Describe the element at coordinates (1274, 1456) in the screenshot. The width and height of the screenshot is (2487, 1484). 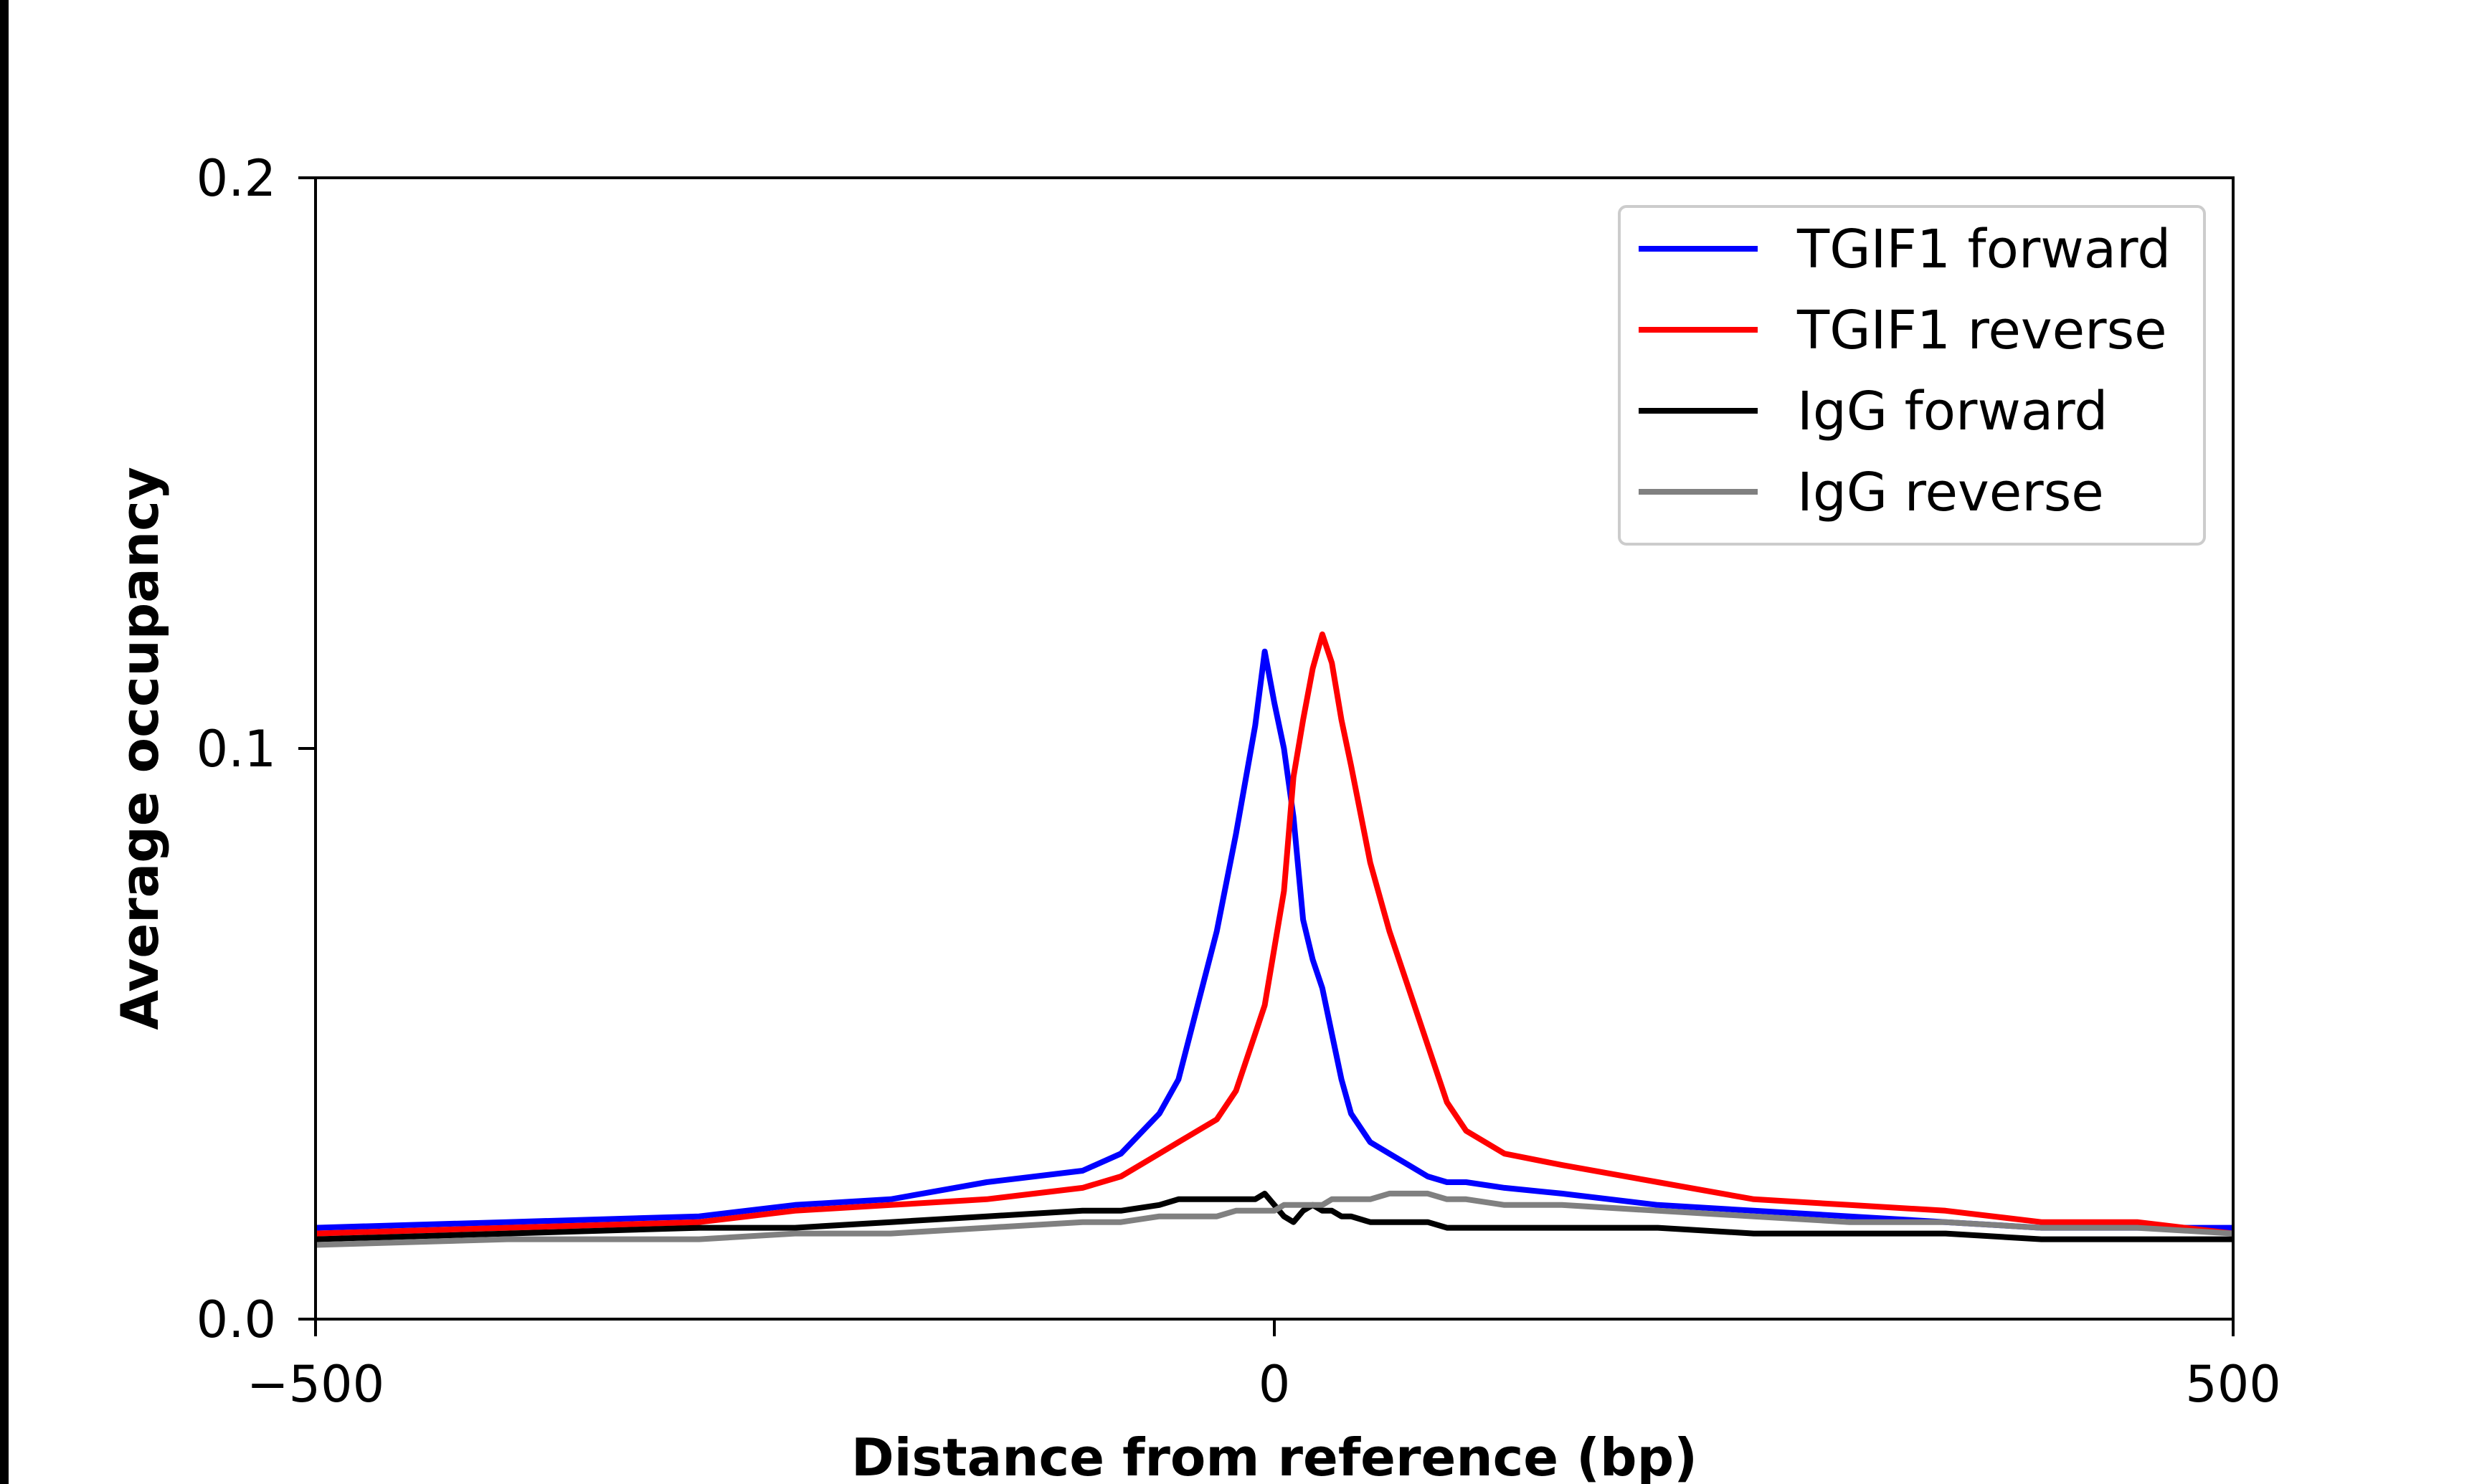
I see `x-axis-label: Distance from reference (bp)` at that location.